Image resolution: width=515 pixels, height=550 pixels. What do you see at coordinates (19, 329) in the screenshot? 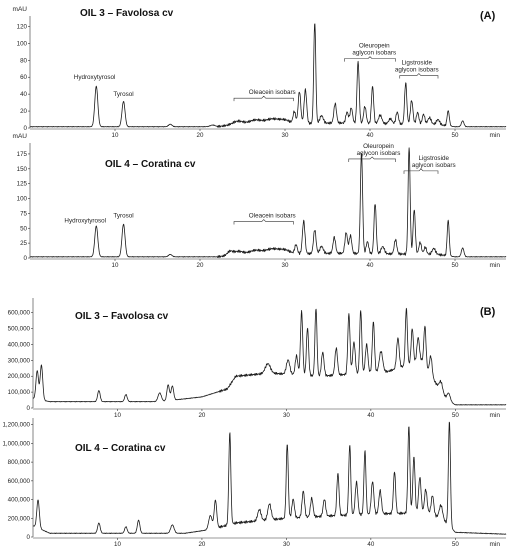
I see `y-tick-label: 500,000` at bounding box center [19, 329].